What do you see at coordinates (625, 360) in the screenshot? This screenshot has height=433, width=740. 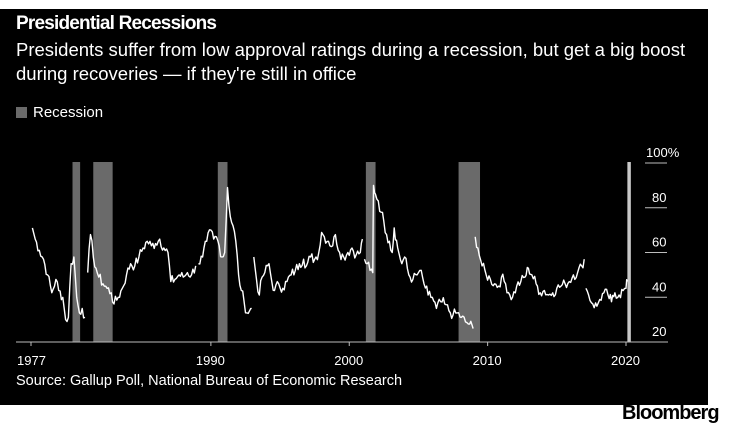 I see `x-tick-label-2020: 2020` at bounding box center [625, 360].